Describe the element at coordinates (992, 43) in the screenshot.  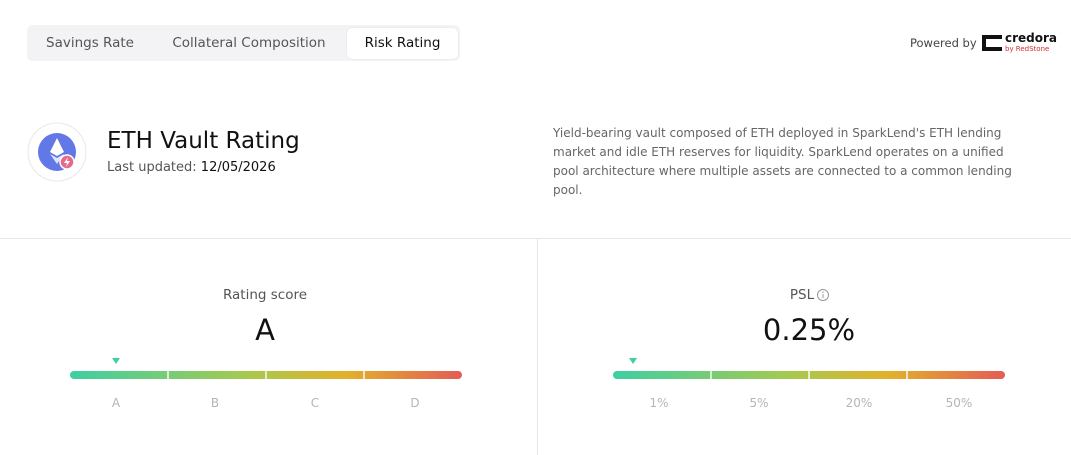
I see `brand-icon` at that location.